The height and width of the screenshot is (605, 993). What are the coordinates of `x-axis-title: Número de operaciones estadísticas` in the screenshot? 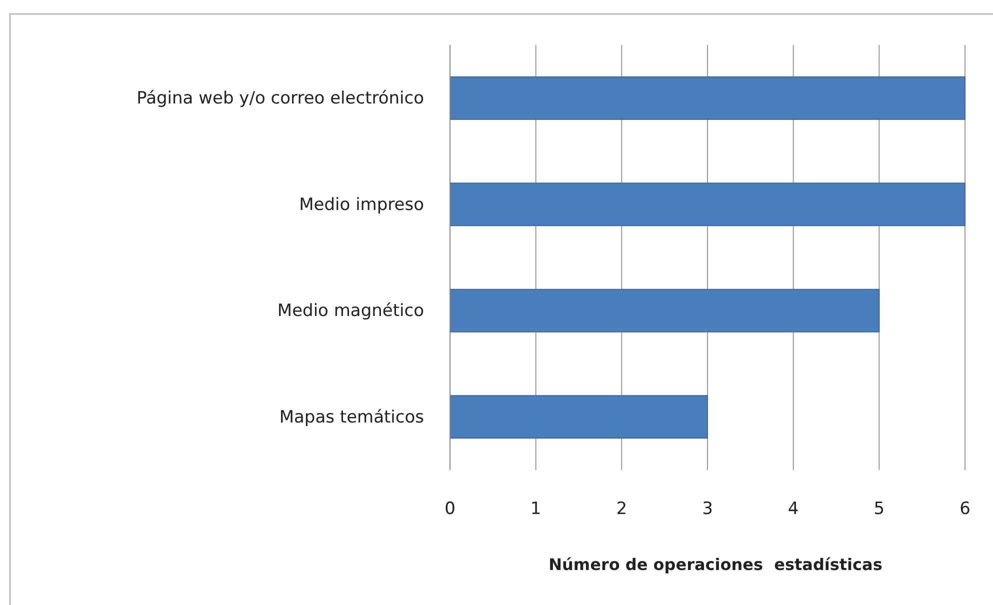 It's located at (715, 564).